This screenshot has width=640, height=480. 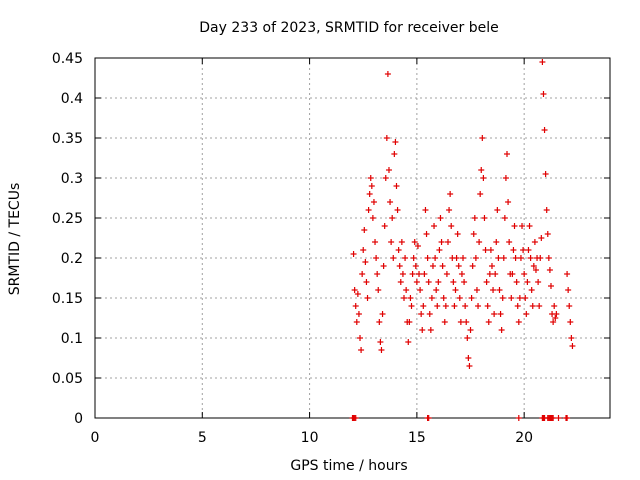 What do you see at coordinates (417, 438) in the screenshot?
I see `x-tick-label: 15` at bounding box center [417, 438].